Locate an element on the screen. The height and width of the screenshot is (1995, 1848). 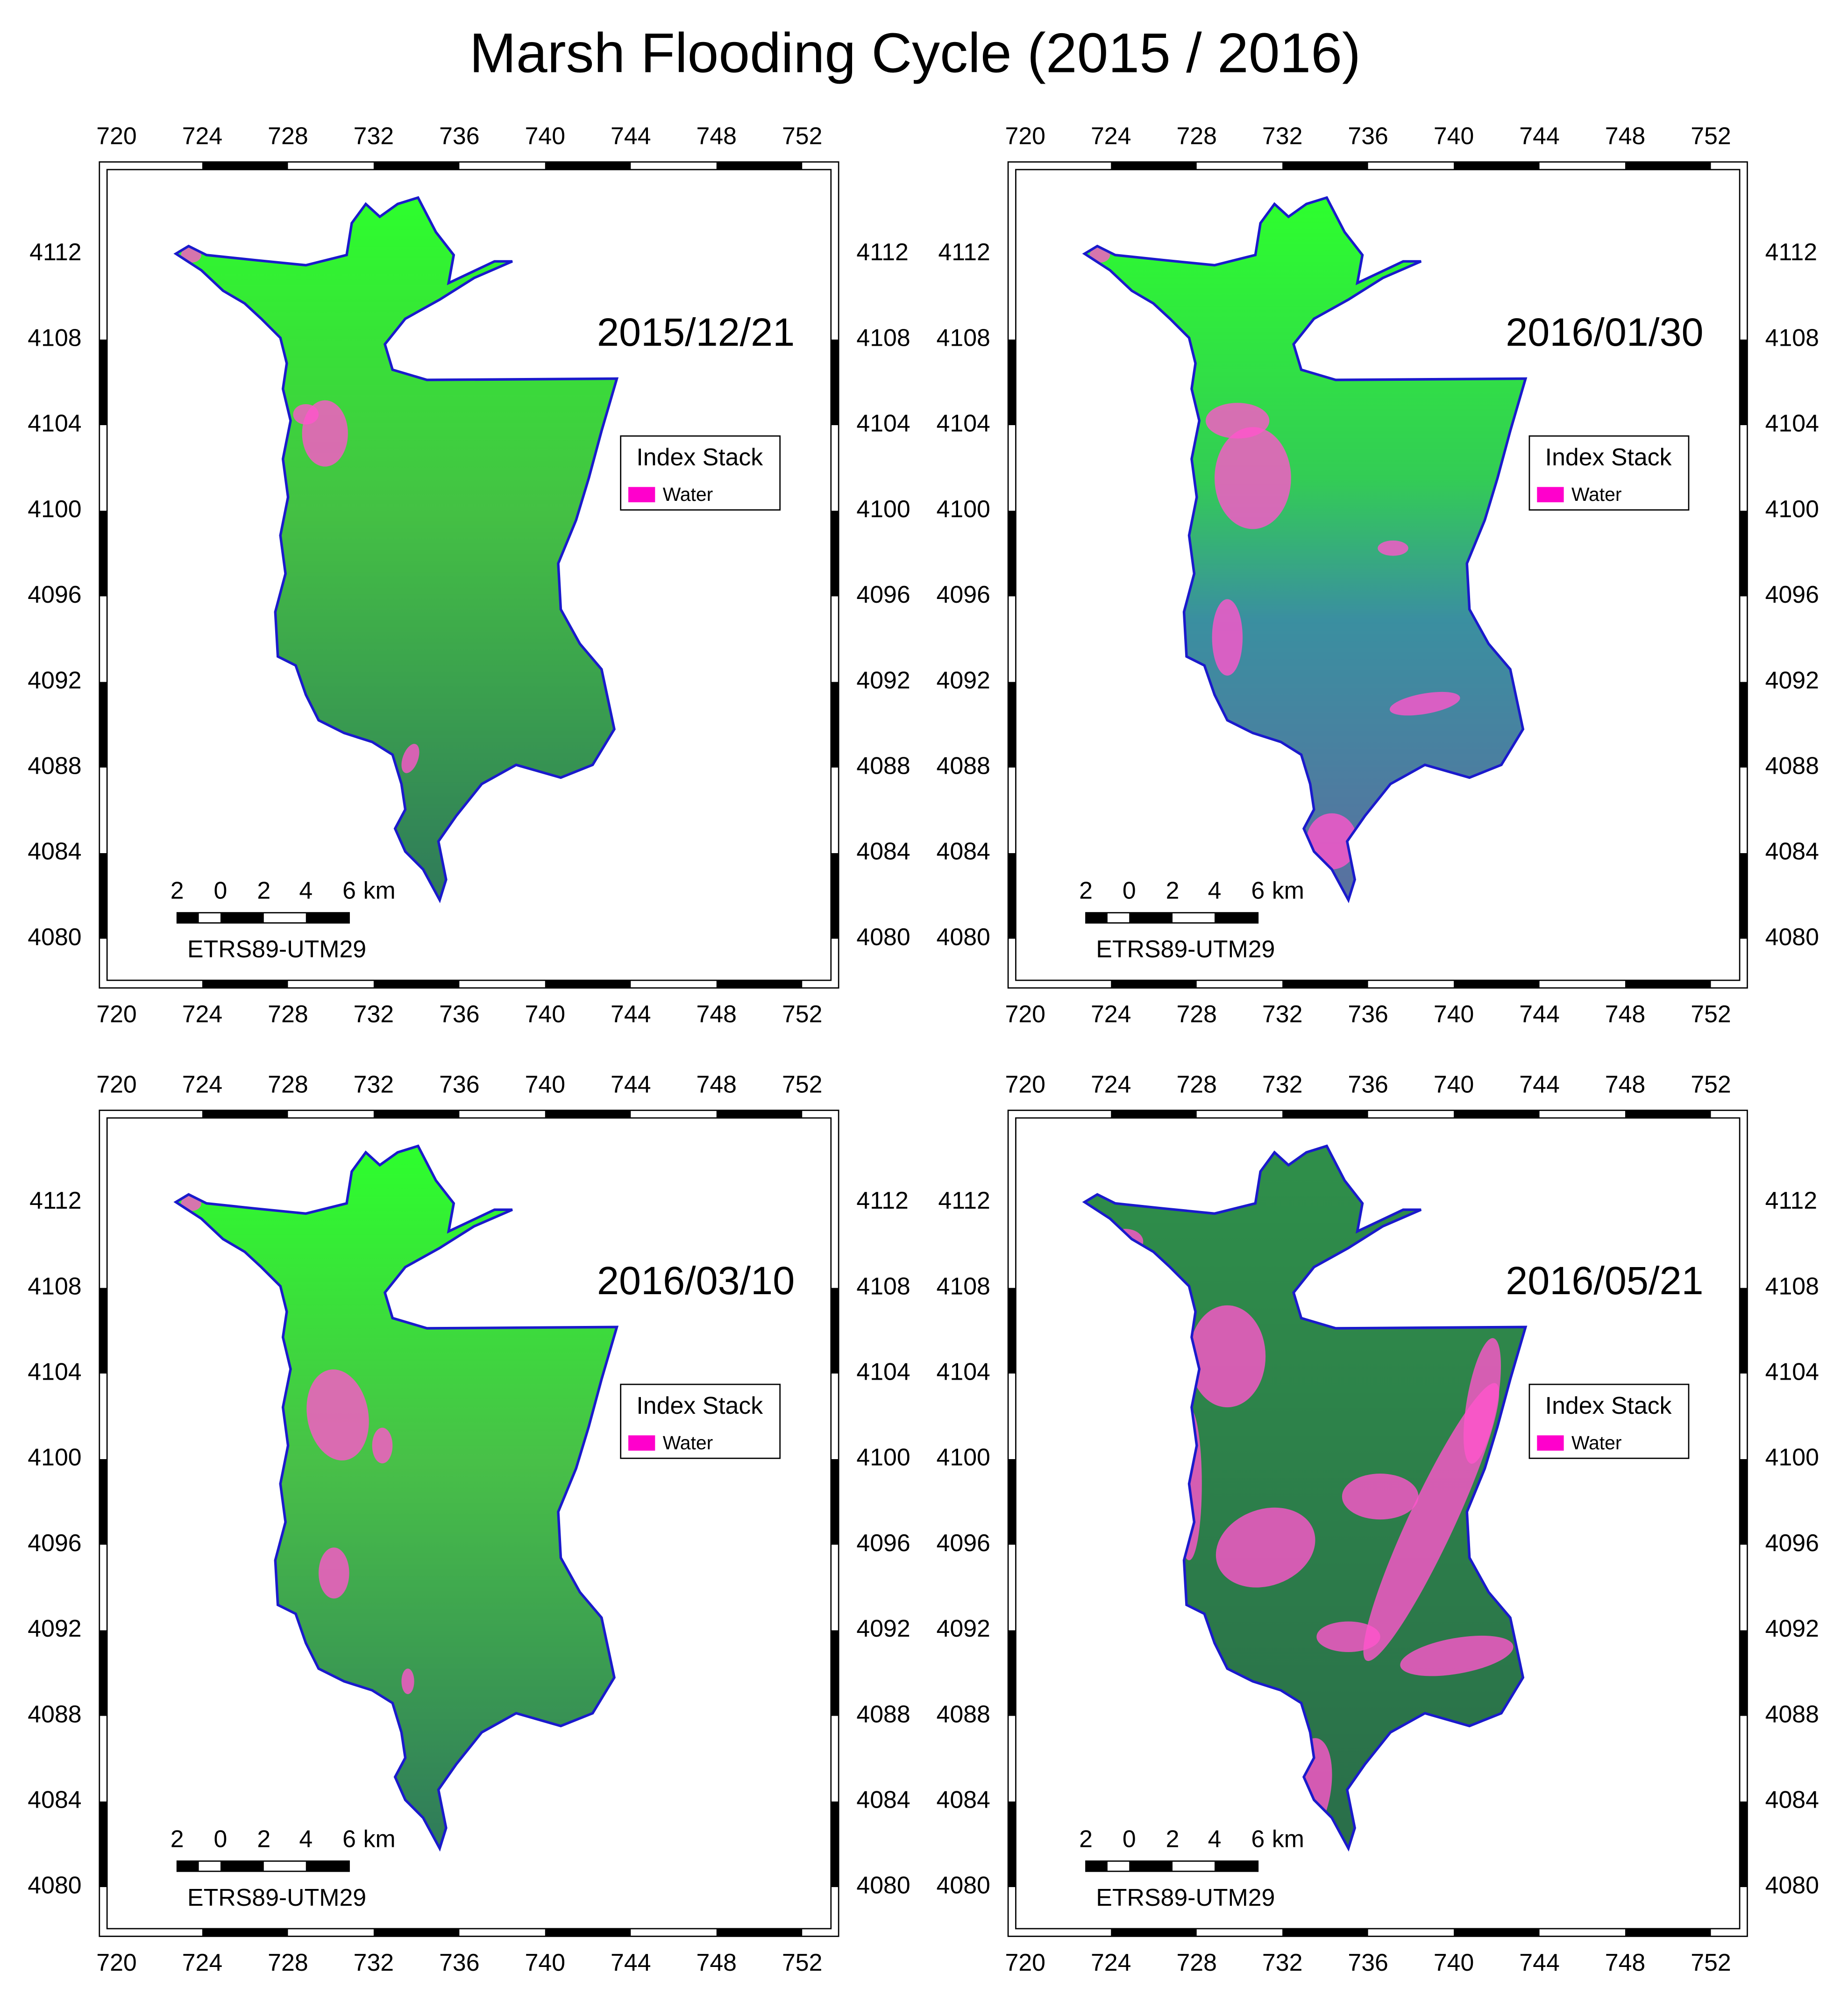
scale-unit: km is located at coordinates (379, 890).